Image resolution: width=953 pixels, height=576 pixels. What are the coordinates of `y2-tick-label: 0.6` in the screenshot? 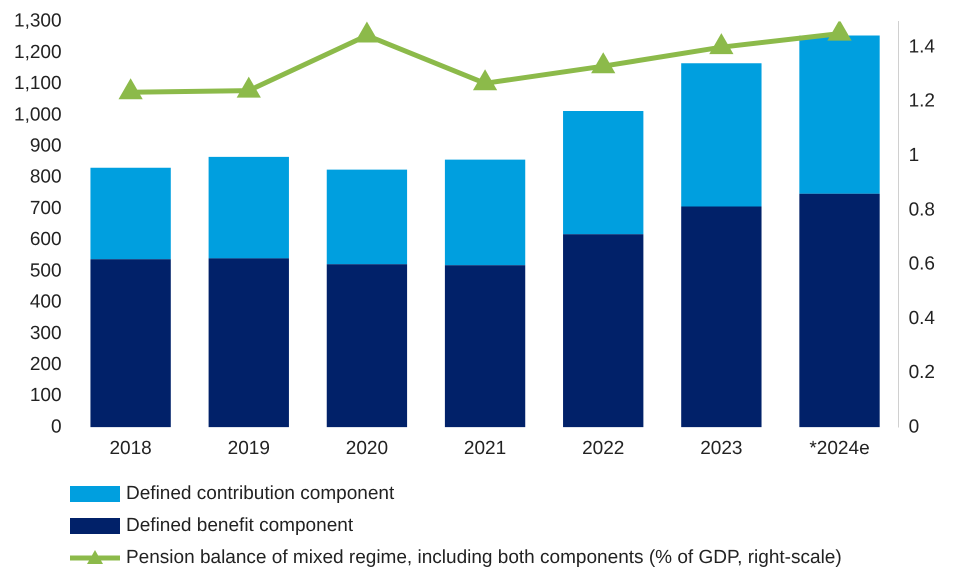 It's located at (922, 264).